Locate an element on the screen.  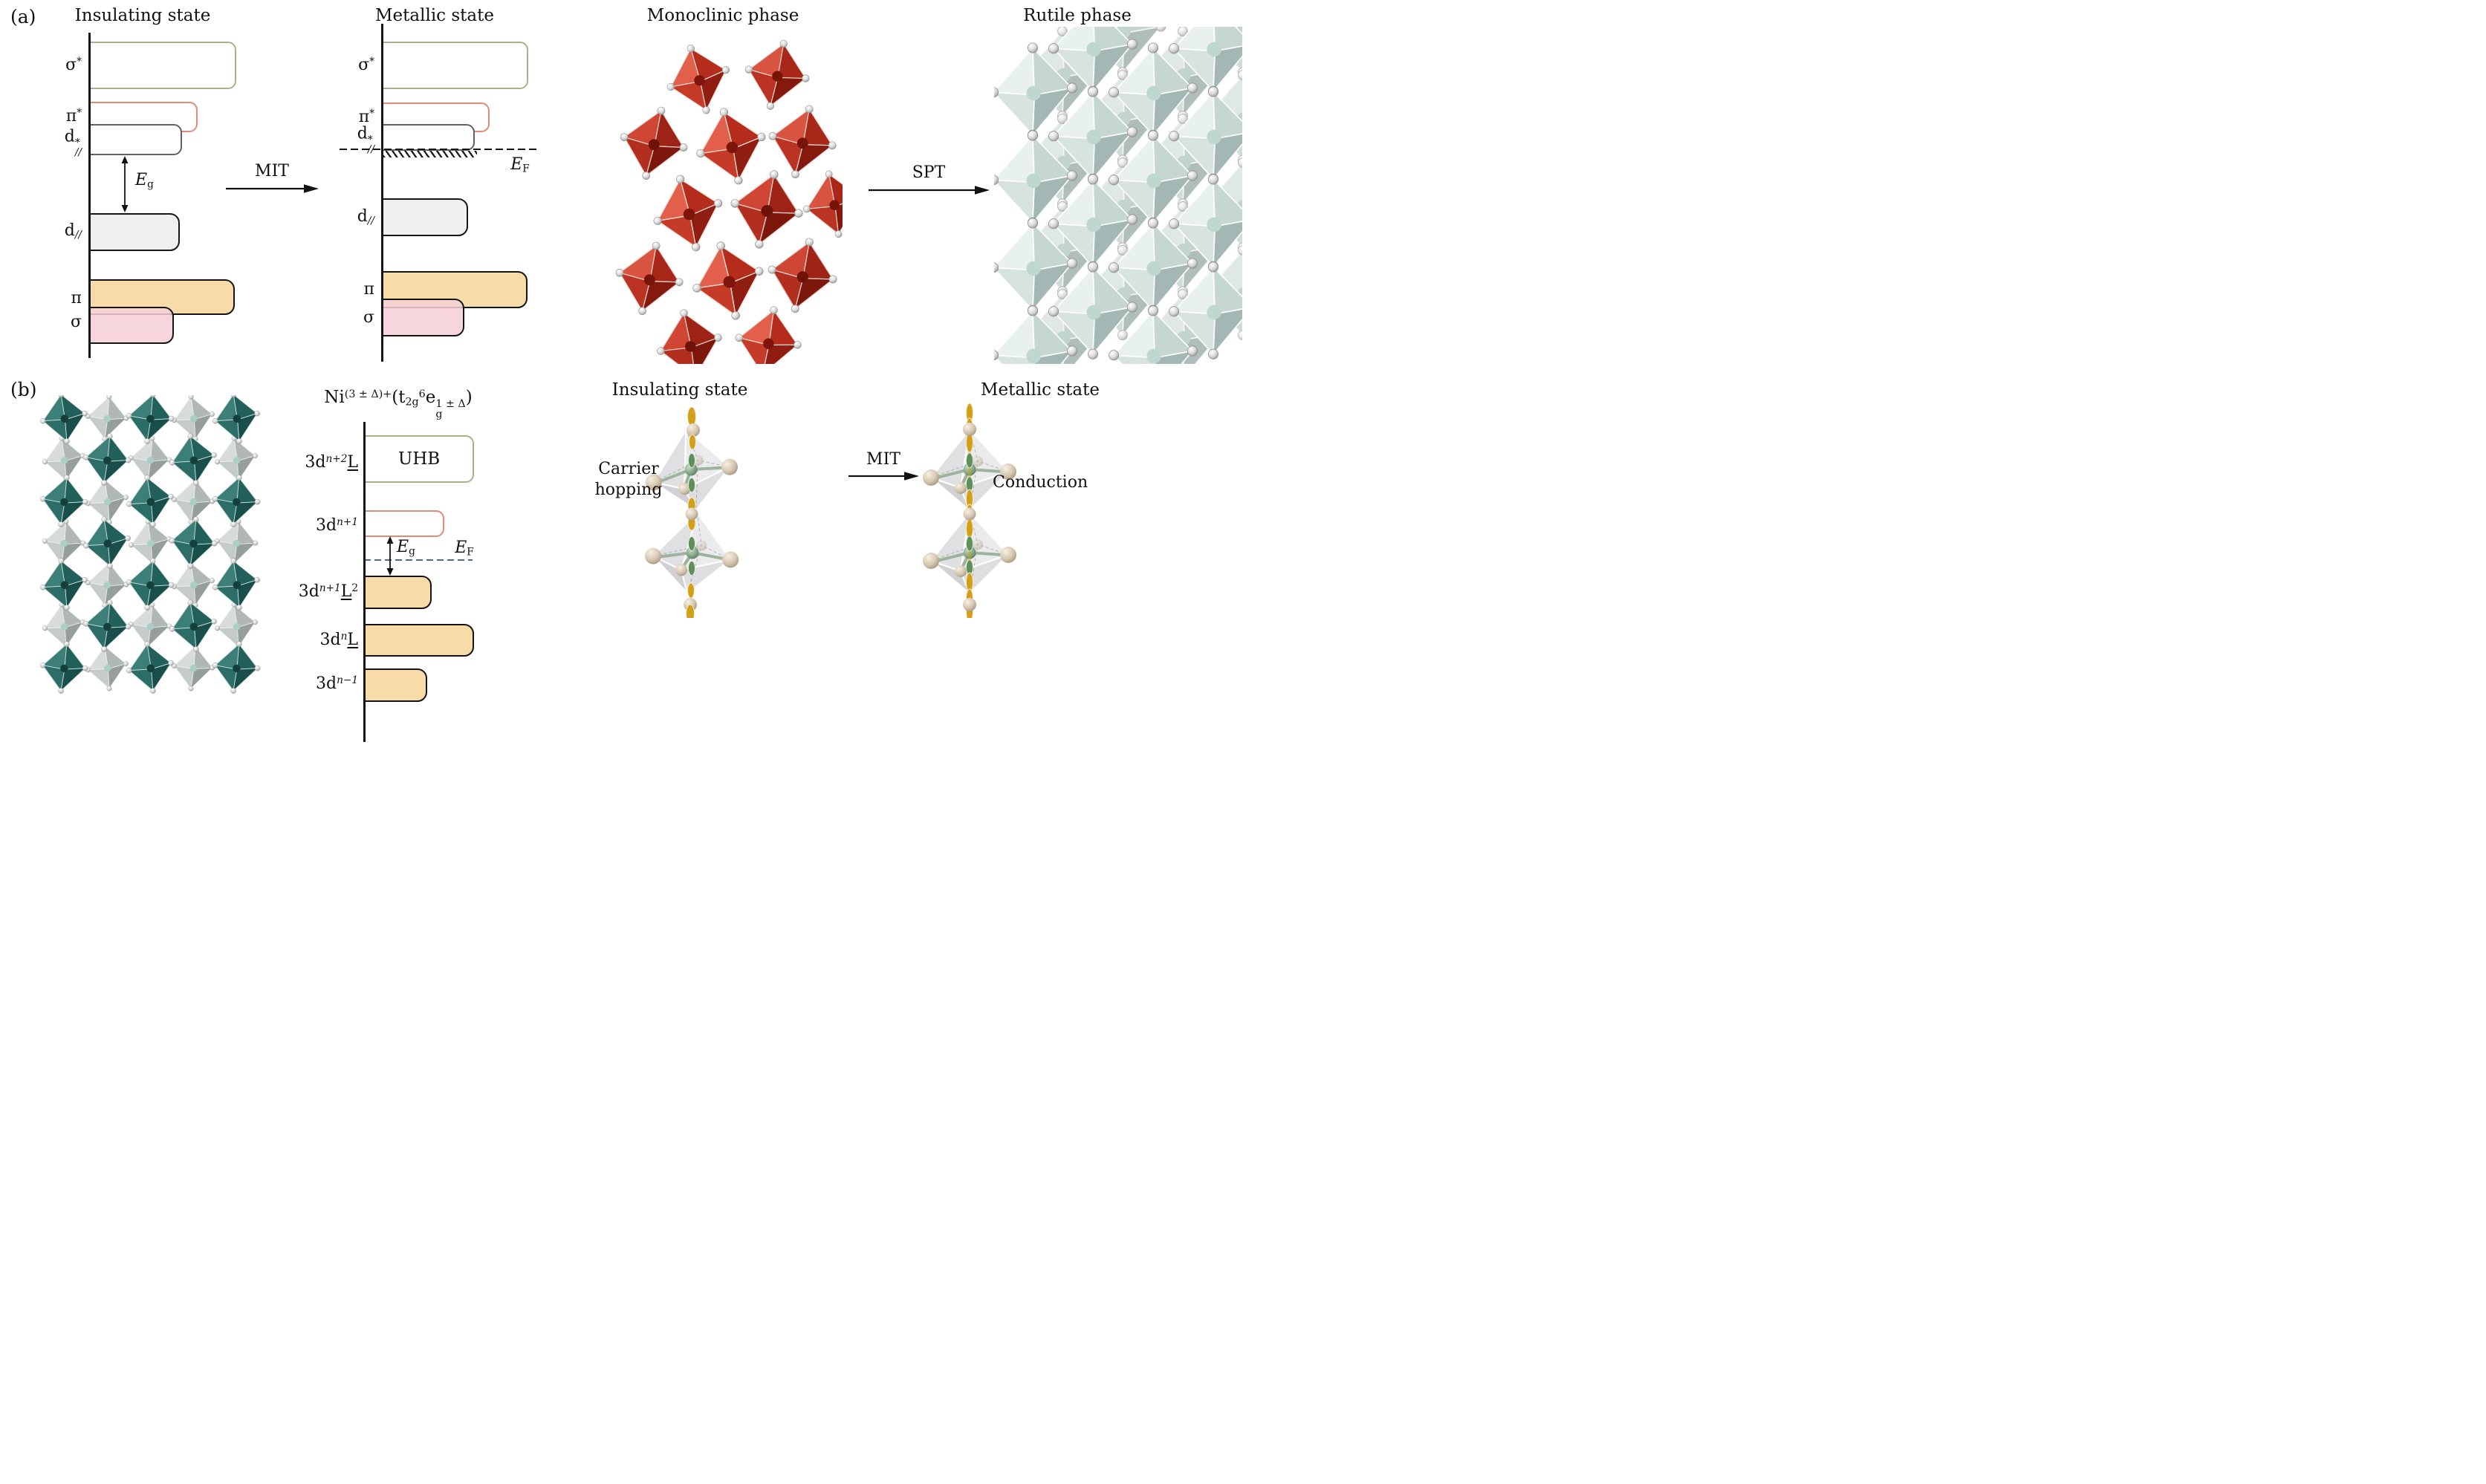
band-label-pi-star-met: π* is located at coordinates (366, 117).